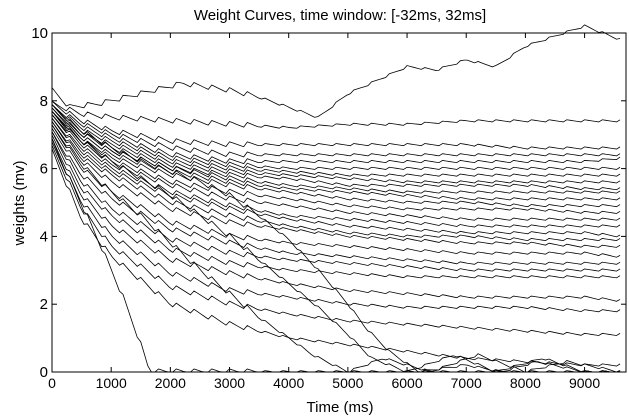 The height and width of the screenshot is (419, 629). Describe the element at coordinates (44, 236) in the screenshot. I see `y-tick-label: 4` at that location.